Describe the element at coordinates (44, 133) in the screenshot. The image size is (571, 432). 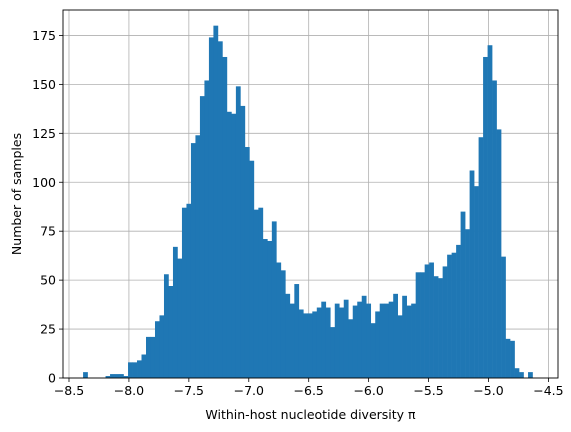
I see `y-tick-label: 125` at that location.